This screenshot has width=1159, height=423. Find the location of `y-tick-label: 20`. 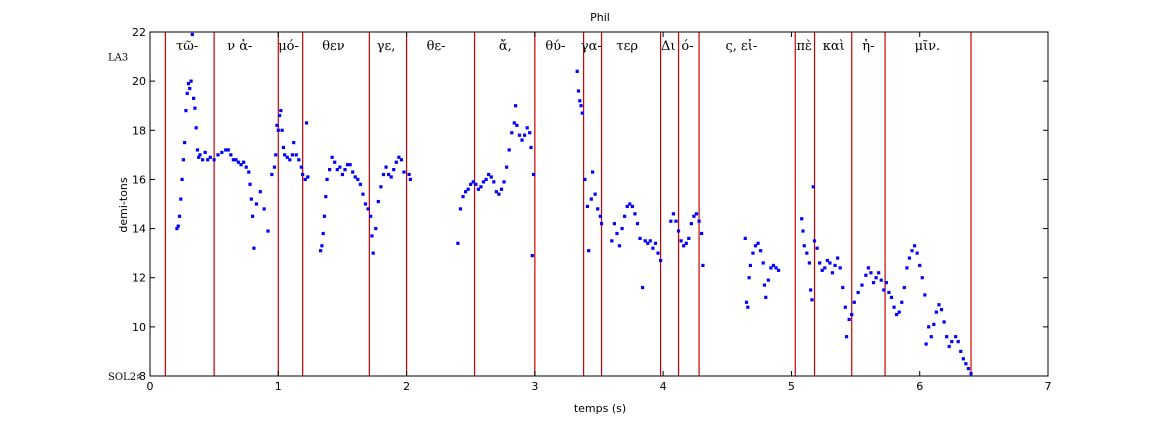

y-tick-label: 20 is located at coordinates (139, 81).